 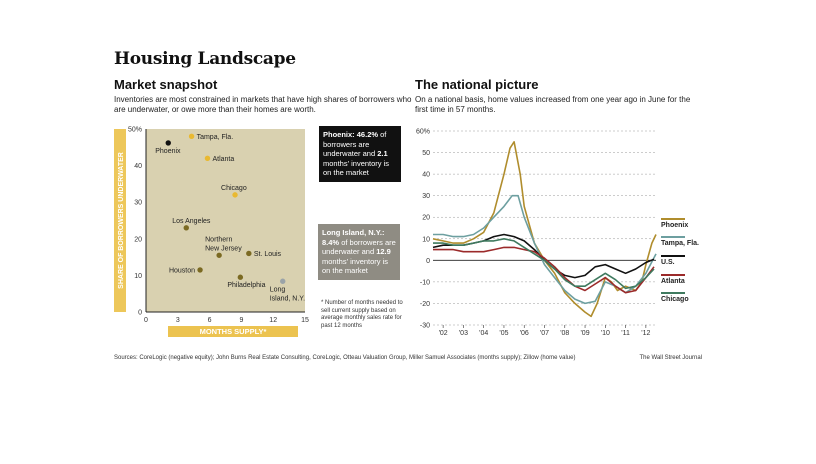 I want to click on point-label: Los Angeles, so click(x=191, y=221).